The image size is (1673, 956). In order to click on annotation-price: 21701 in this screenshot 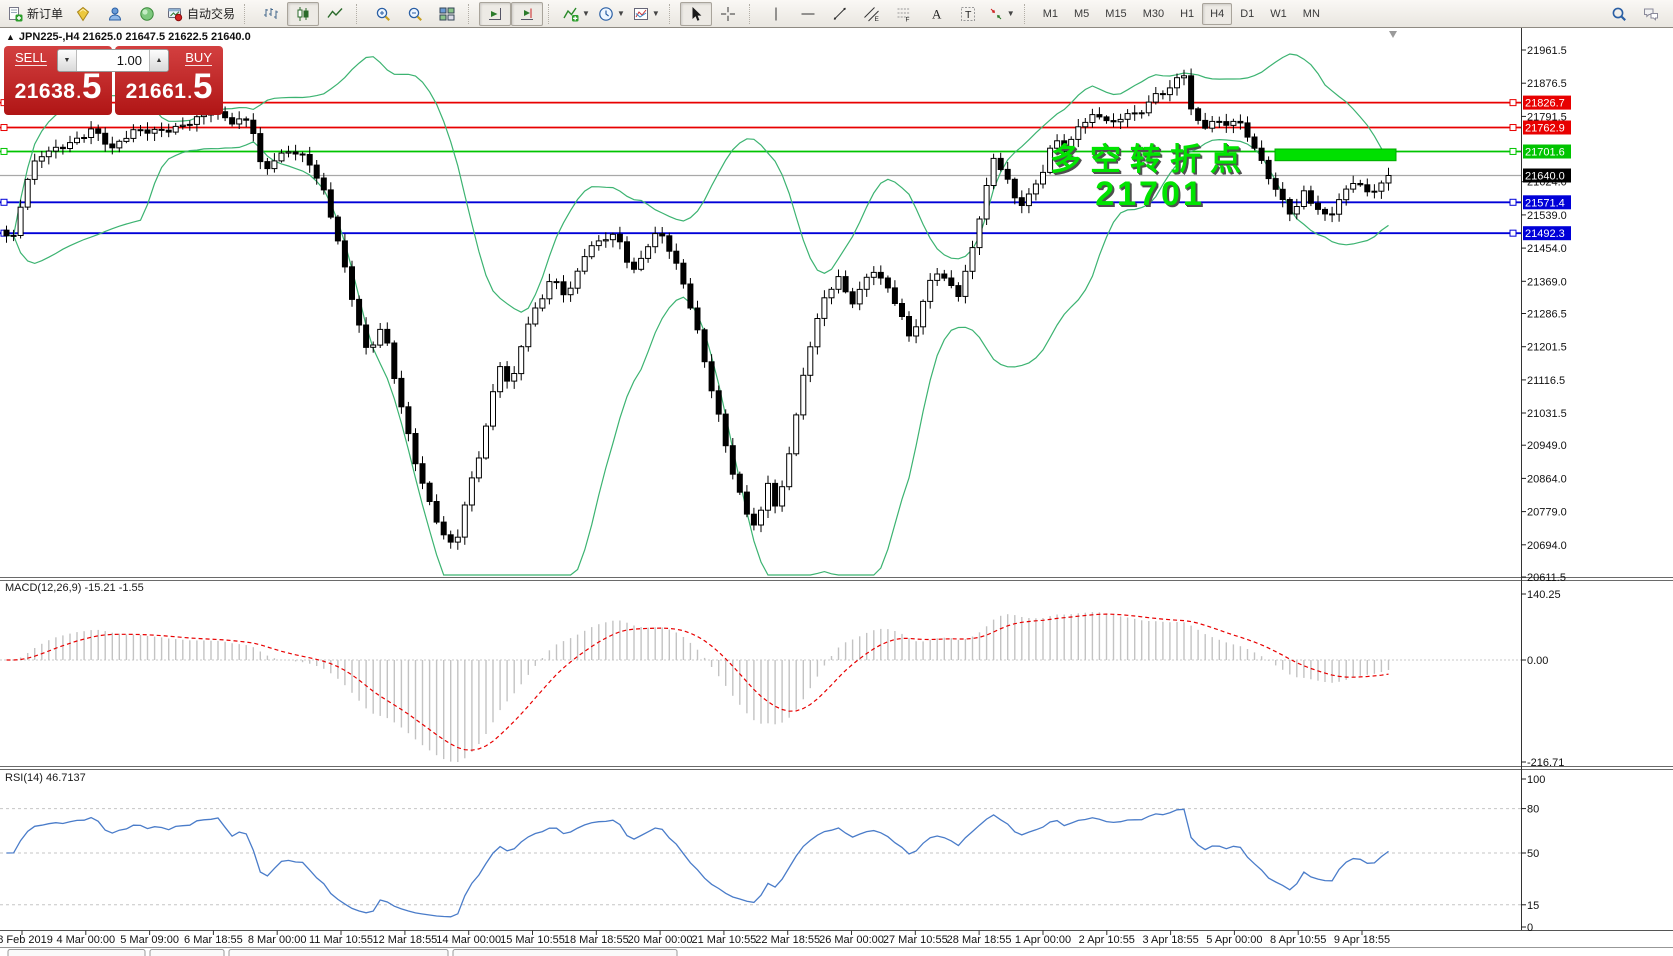, I will do `click(1150, 193)`.